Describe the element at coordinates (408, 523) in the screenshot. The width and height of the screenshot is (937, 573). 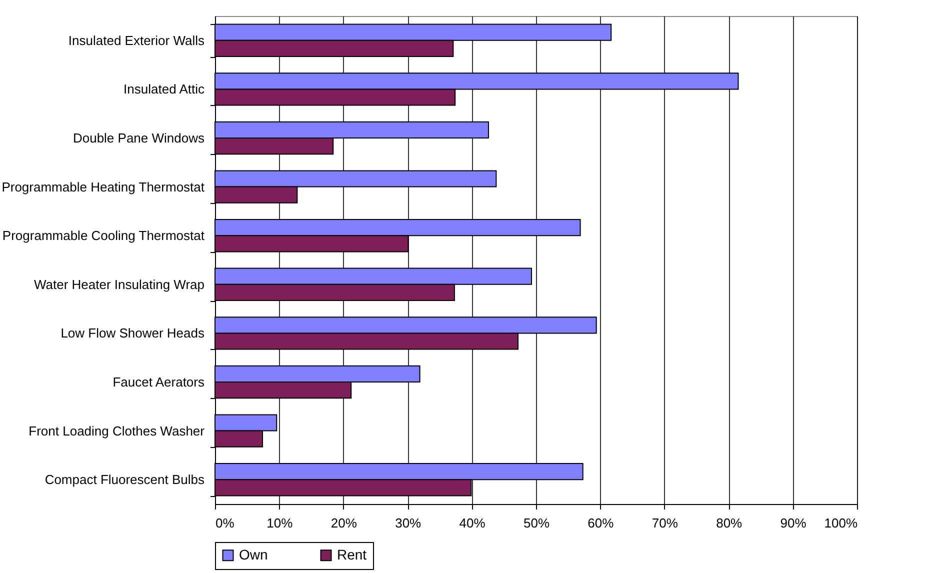
I see `x-tick-label: 30%` at that location.